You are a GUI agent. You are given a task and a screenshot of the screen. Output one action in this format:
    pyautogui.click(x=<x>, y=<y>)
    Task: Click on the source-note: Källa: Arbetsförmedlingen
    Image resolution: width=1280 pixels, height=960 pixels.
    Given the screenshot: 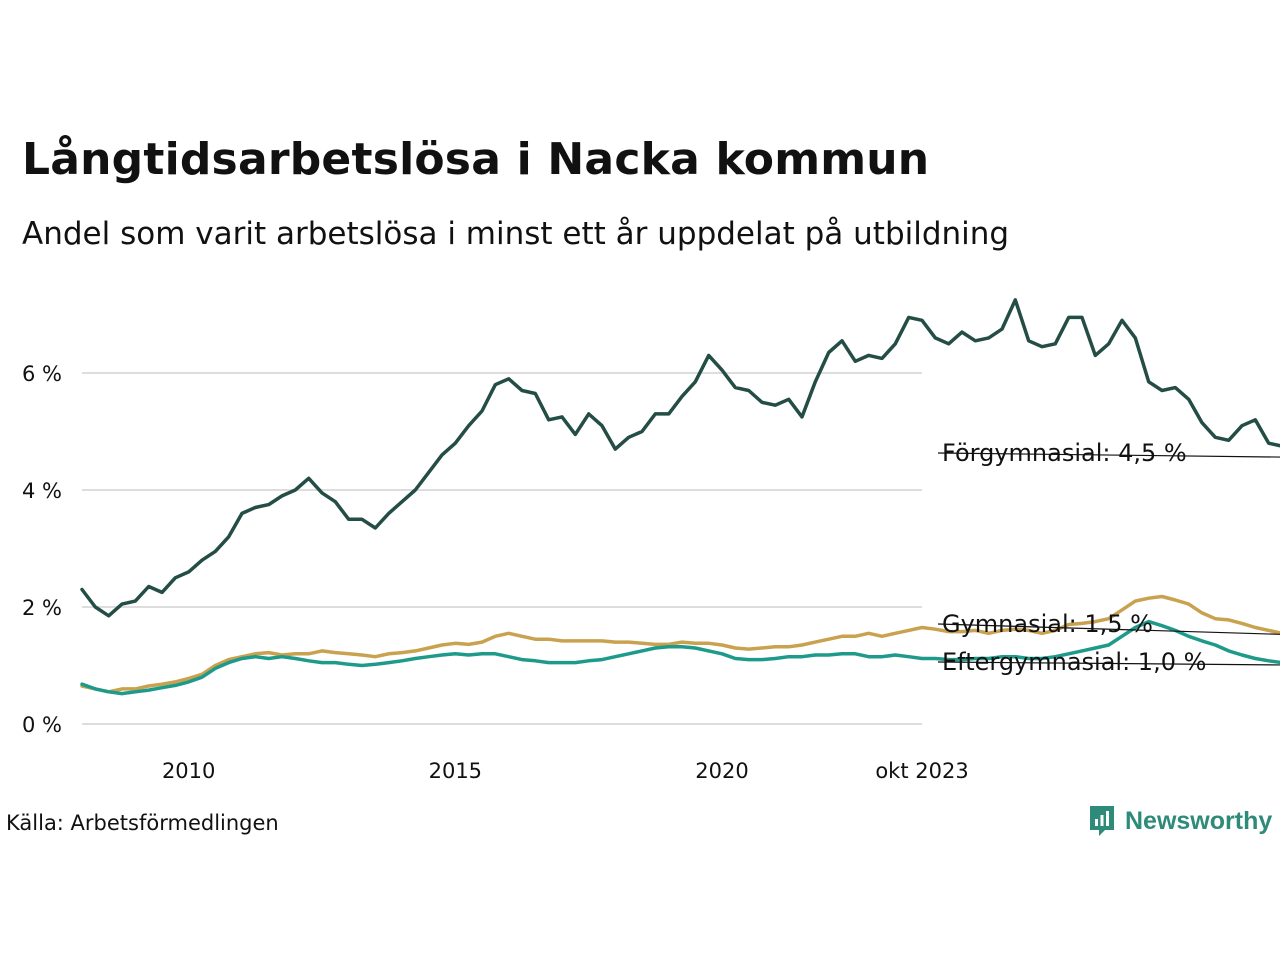 What is the action you would take?
    pyautogui.click(x=142, y=823)
    